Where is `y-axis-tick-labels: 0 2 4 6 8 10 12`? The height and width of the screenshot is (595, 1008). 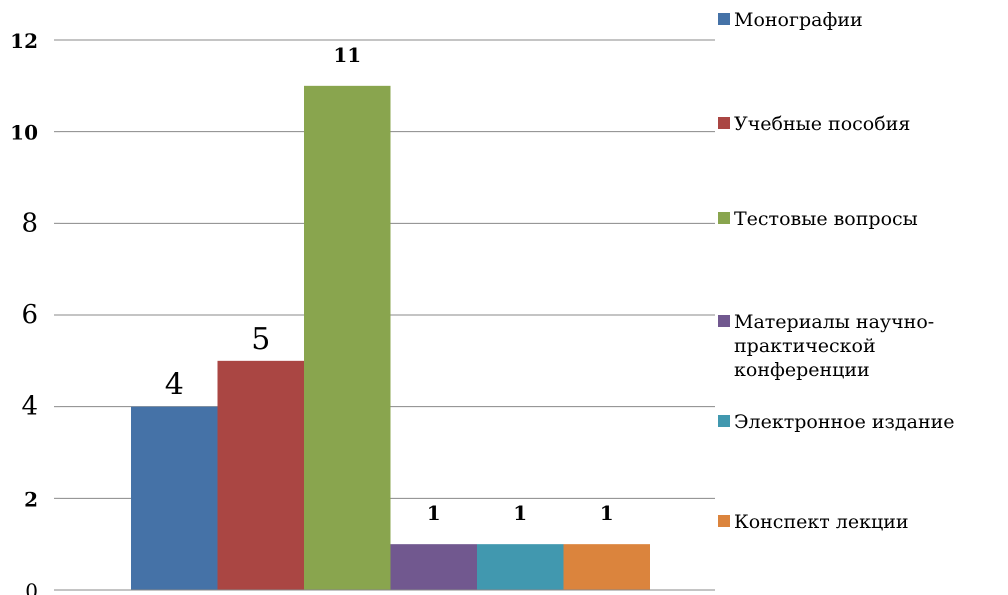 y-axis-tick-labels: 0 2 4 6 8 10 12 is located at coordinates (24, 312).